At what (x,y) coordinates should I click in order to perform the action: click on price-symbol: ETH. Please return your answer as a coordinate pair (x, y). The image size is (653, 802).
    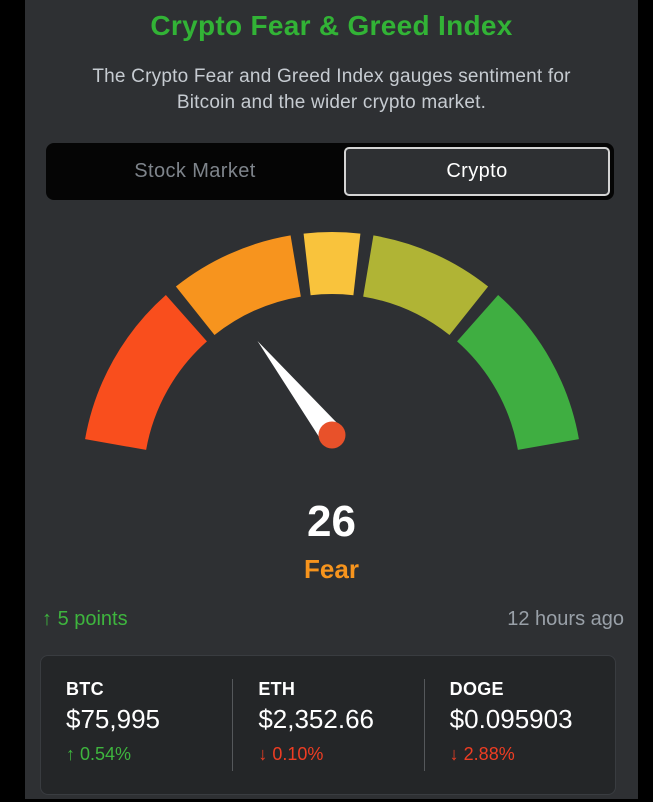
    Looking at the image, I should click on (277, 689).